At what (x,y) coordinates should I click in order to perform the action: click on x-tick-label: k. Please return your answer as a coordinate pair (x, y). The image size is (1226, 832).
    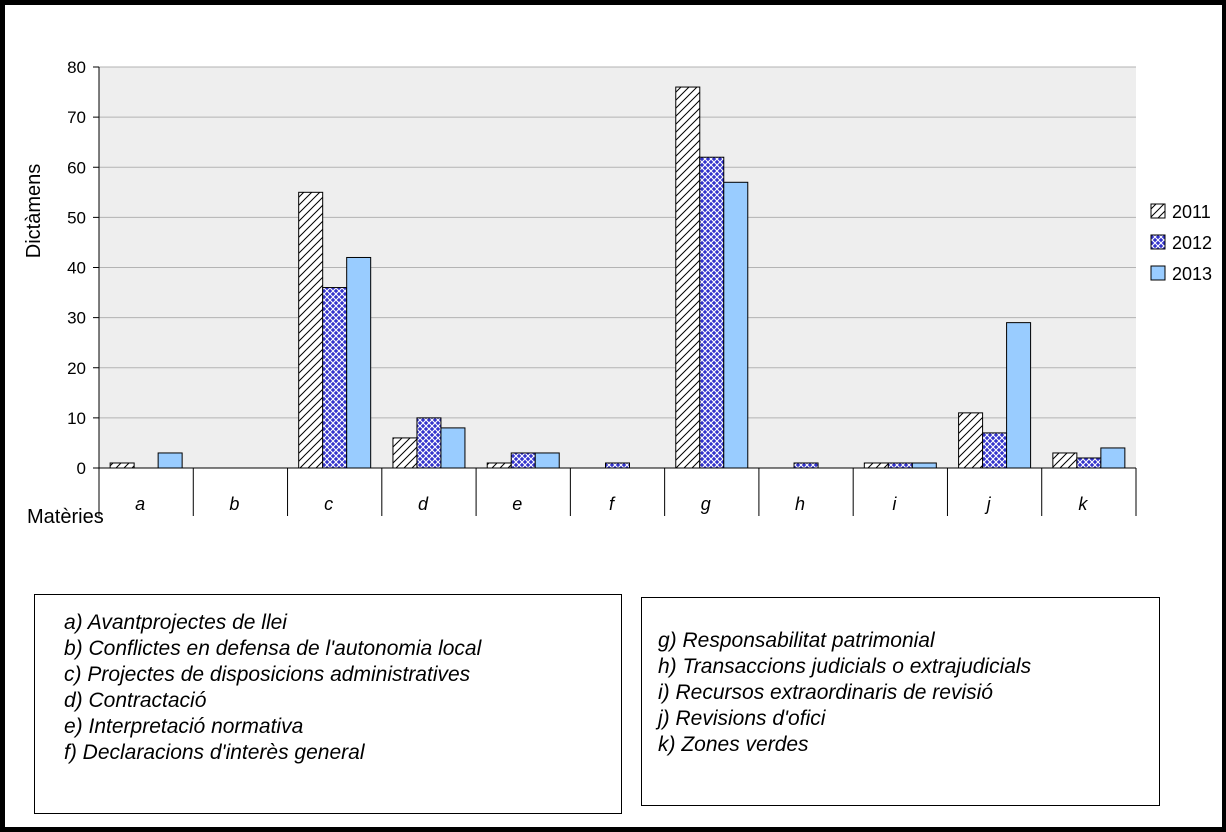
    Looking at the image, I should click on (1083, 504).